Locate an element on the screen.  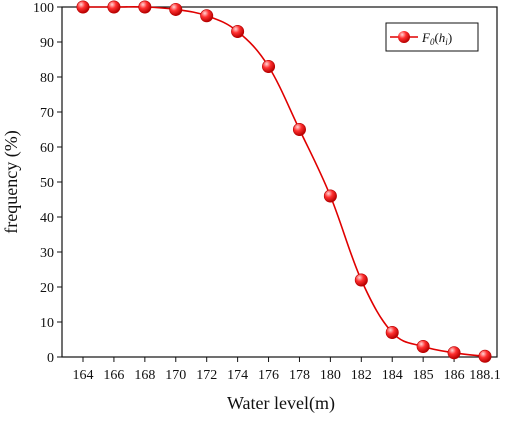
legend-paren-open: ( is located at coordinates (436, 37).